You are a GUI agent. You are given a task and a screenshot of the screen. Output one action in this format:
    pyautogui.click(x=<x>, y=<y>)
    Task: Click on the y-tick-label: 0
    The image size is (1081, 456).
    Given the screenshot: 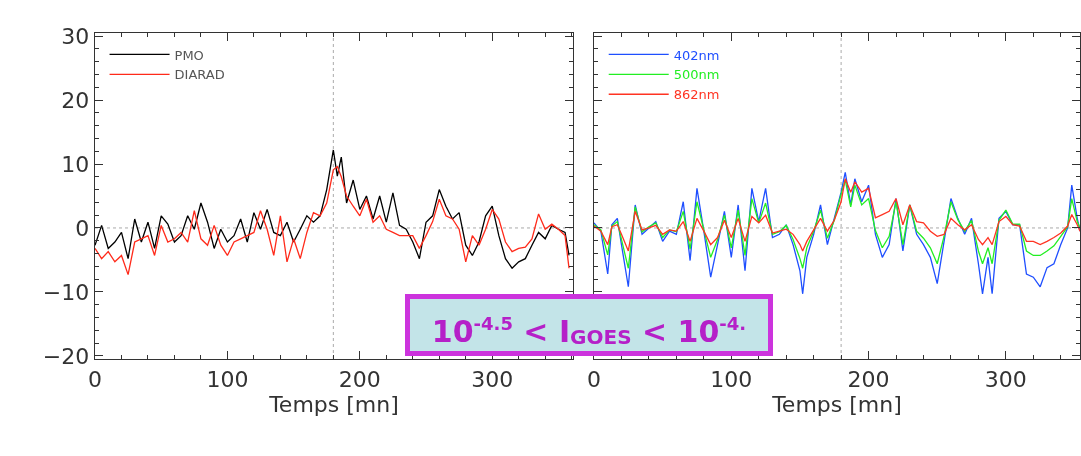 What is the action you would take?
    pyautogui.click(x=82, y=228)
    